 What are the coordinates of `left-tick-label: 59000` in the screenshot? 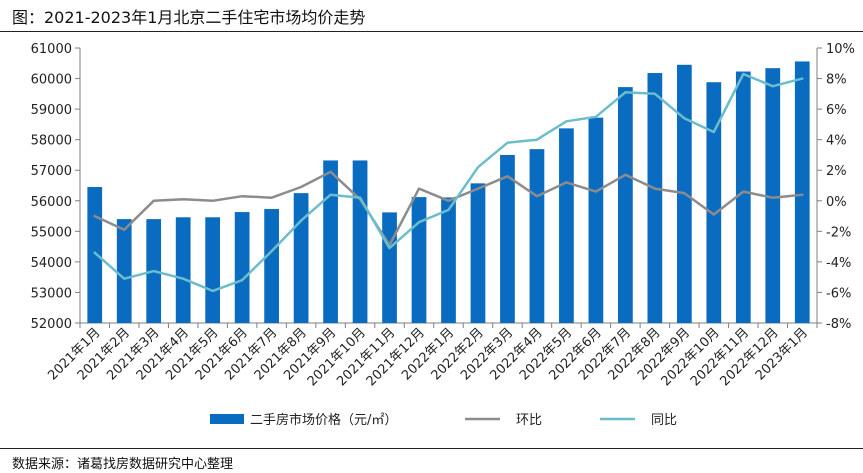 It's located at (51, 110).